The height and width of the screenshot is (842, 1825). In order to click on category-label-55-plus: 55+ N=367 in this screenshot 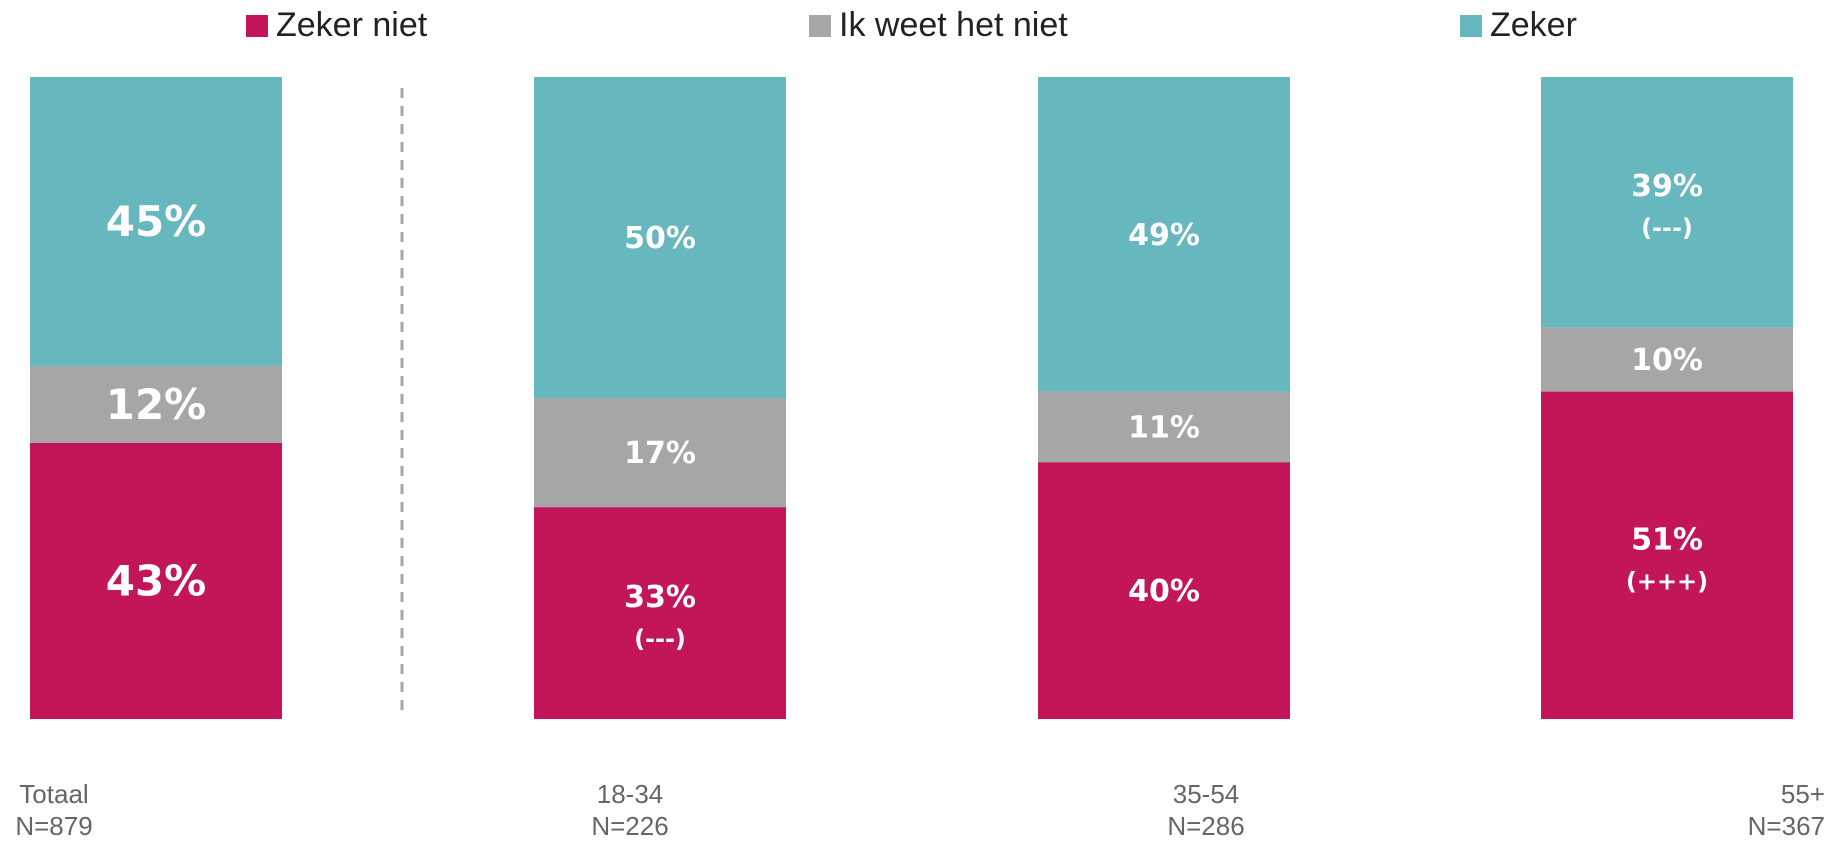, I will do `click(1735, 810)`.